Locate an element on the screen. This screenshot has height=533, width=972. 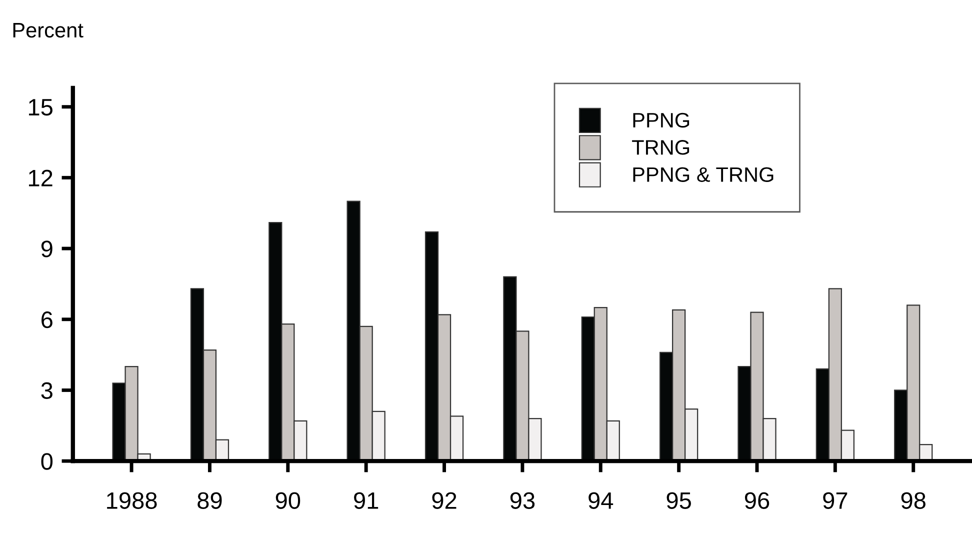
x-tick-label: 97 is located at coordinates (835, 500).